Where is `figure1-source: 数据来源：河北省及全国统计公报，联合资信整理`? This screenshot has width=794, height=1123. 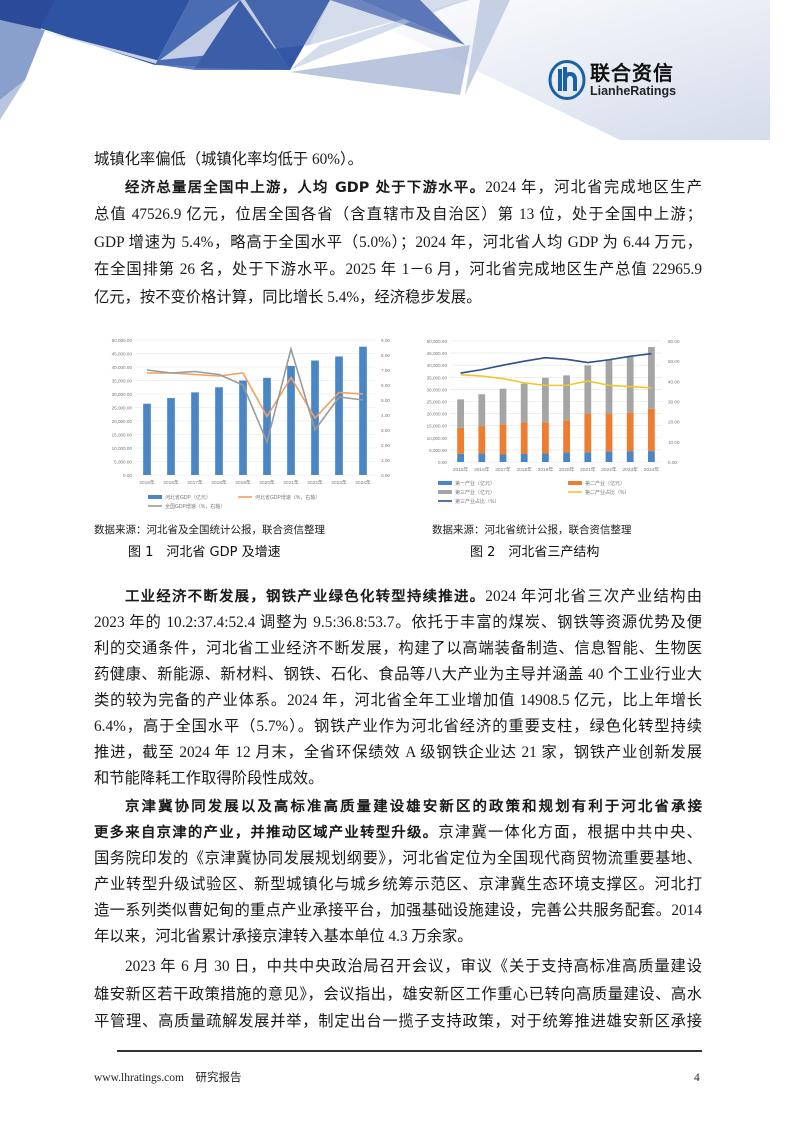
figure1-source: 数据来源：河北省及全国统计公报，联合资信整理 is located at coordinates (209, 530).